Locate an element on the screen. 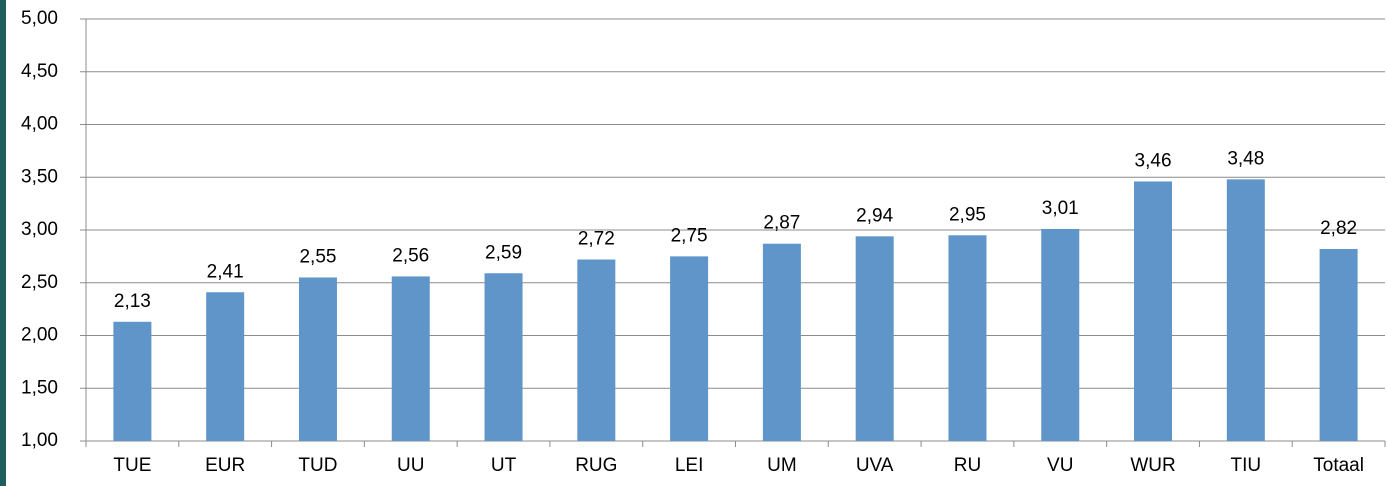  x-tick-label: TUD is located at coordinates (317, 465).